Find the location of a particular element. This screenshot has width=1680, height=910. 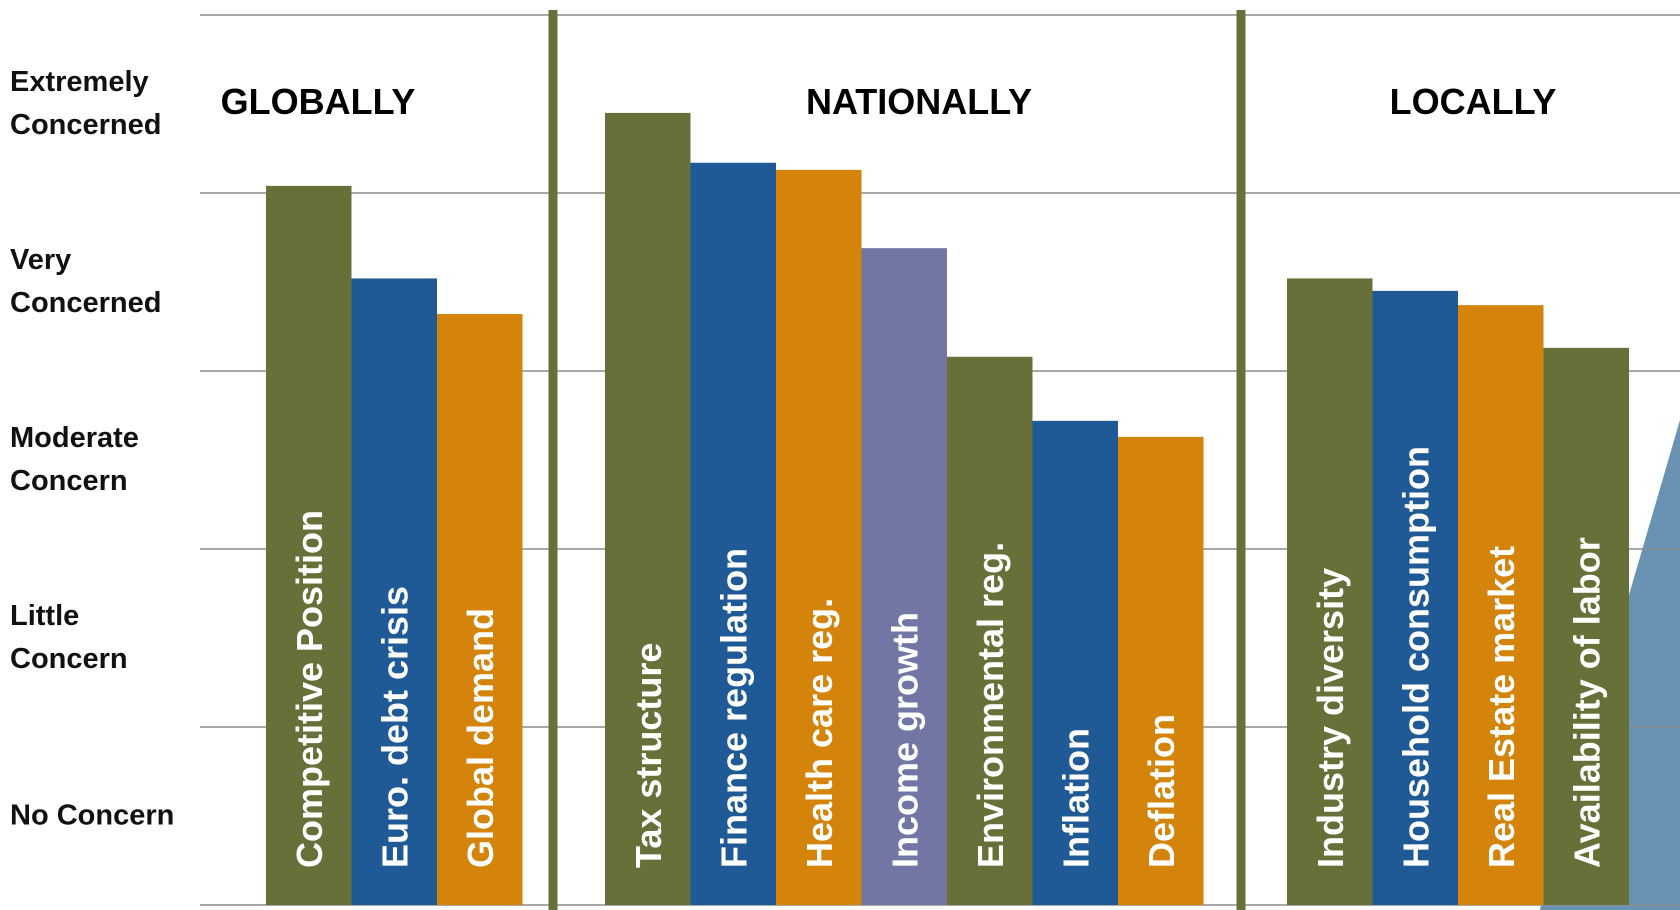

bar-label: Industry diversity is located at coordinates (1330, 718).